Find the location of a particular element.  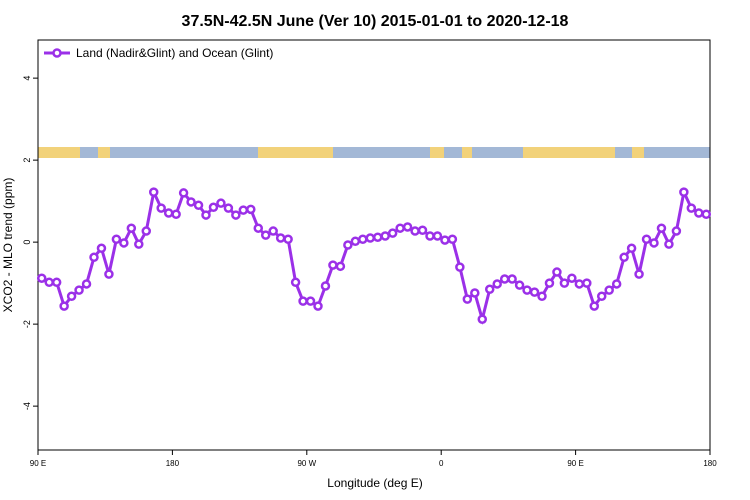

legend-label: Land (Nadir&Glint) and Ocean (Glint) is located at coordinates (174, 53).